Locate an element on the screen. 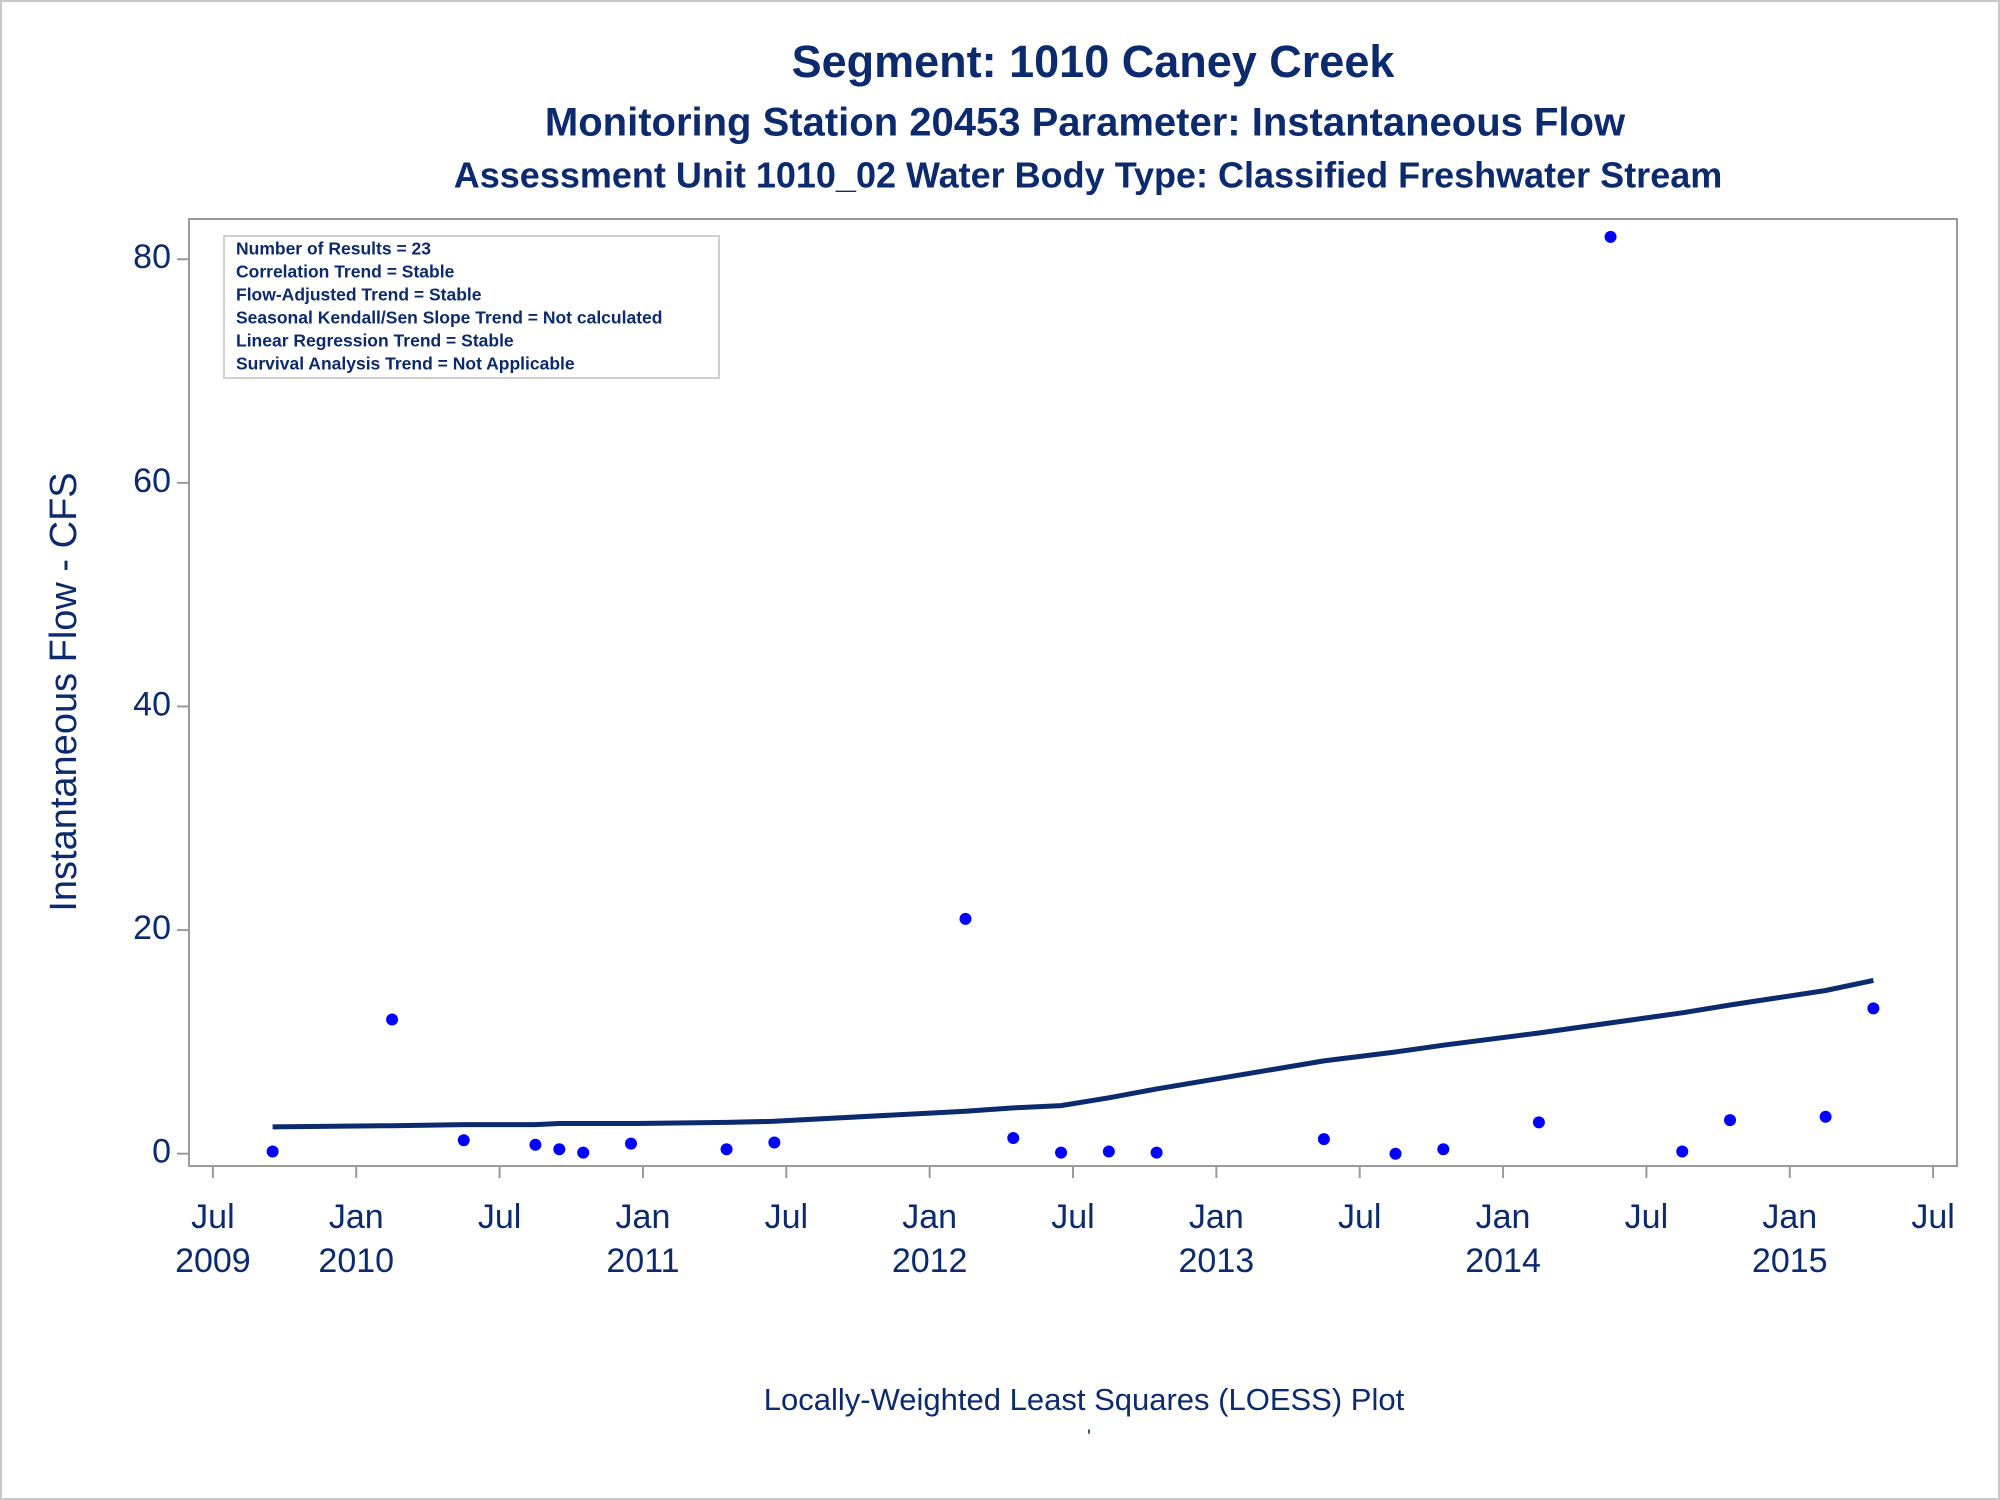 The width and height of the screenshot is (2000, 1500). chart-title: Segment: 1010 Caney Creek is located at coordinates (1094, 61).